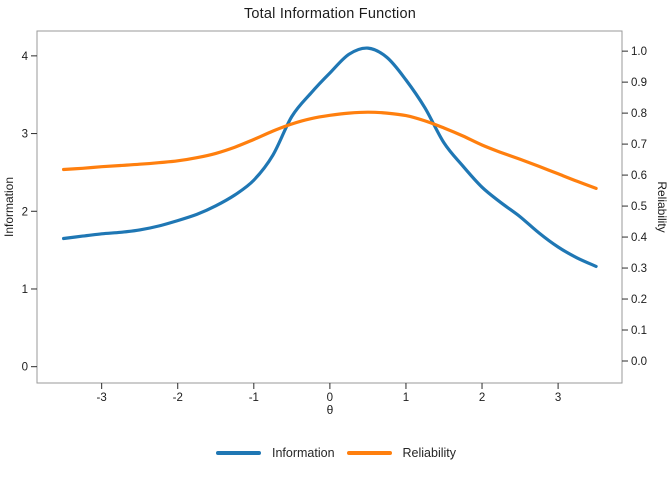 This screenshot has width=672, height=480. What do you see at coordinates (639, 238) in the screenshot?
I see `y-right-tick-label: 0.4` at bounding box center [639, 238].